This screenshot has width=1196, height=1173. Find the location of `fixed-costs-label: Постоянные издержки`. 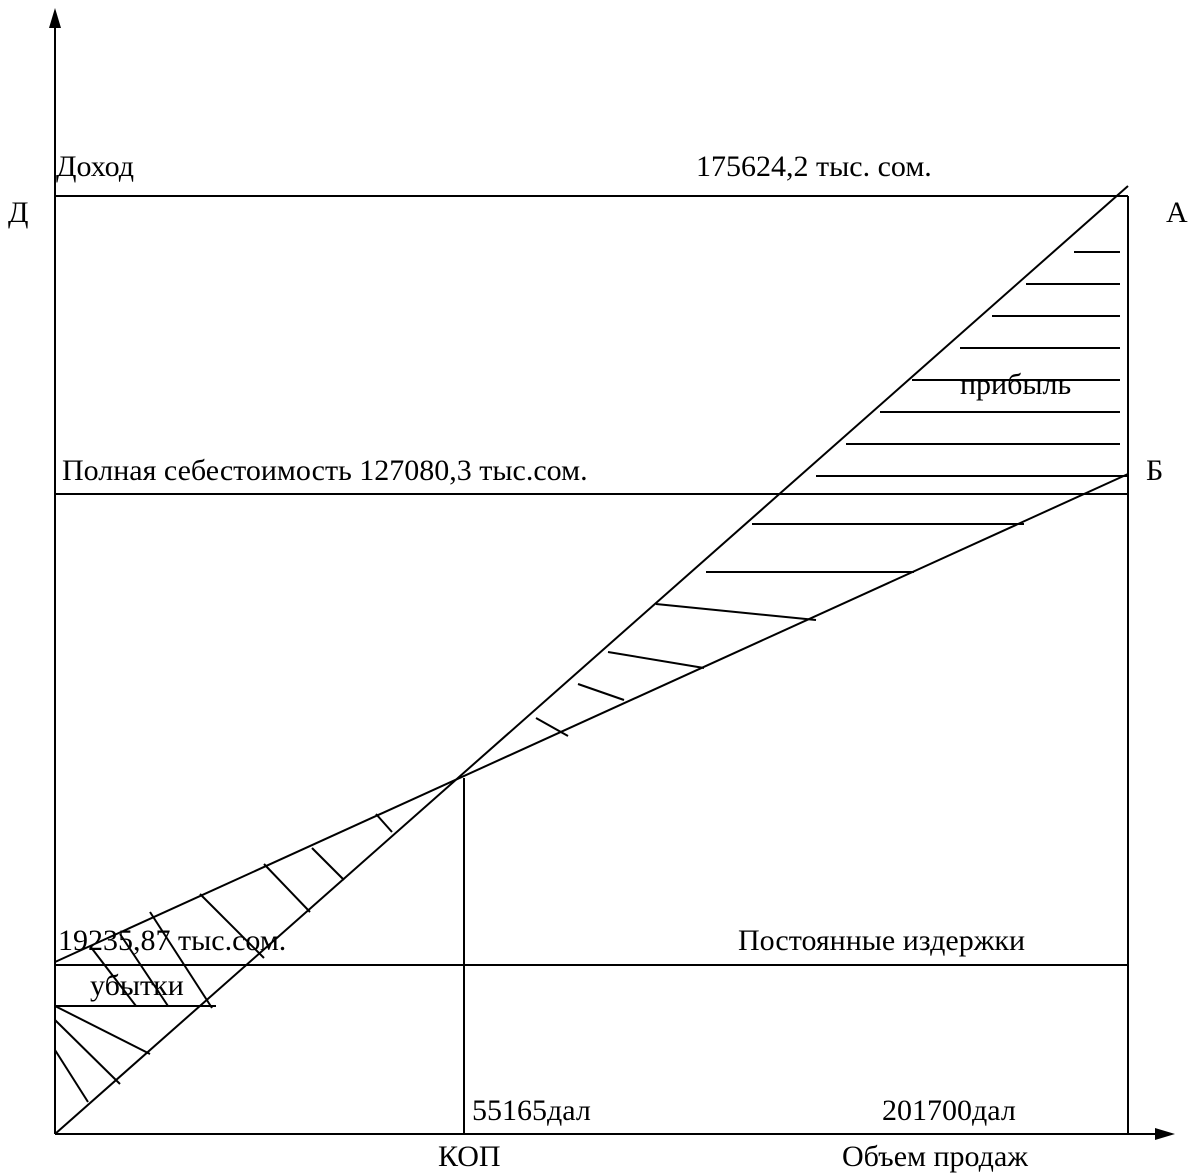

fixed-costs-label: Постоянные издержки is located at coordinates (881, 940).